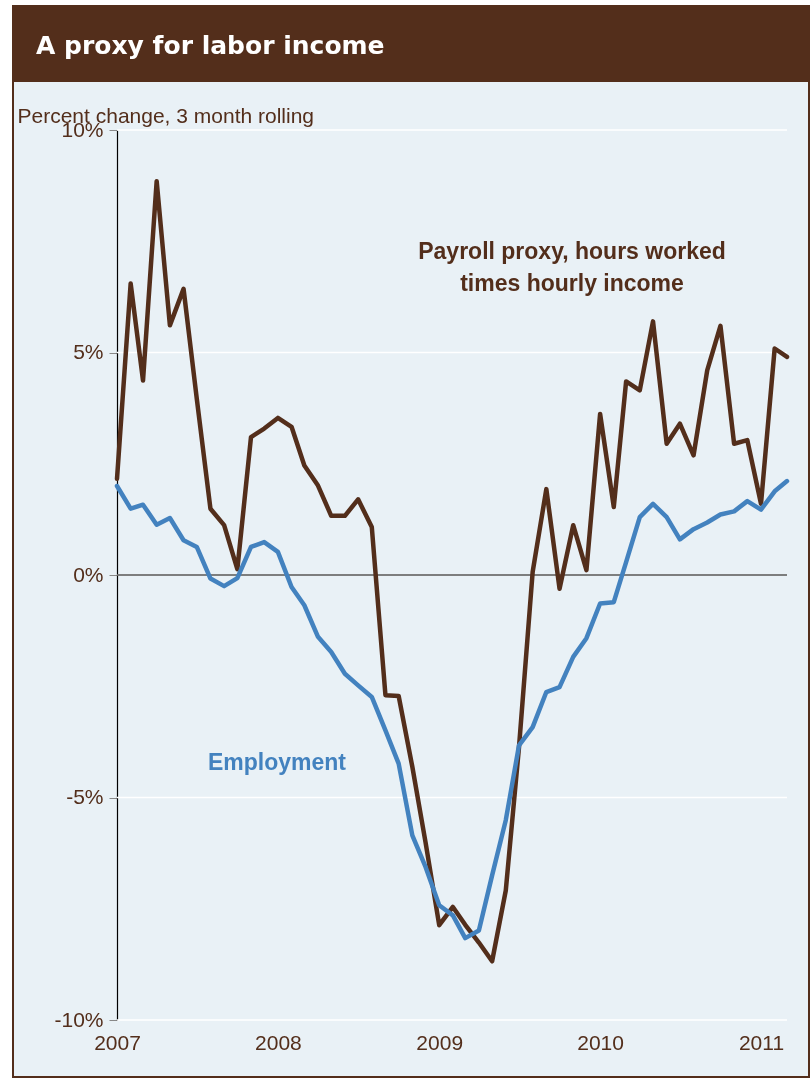 This screenshot has height=1088, width=810. I want to click on chart-title: A proxy for labor income, so click(411, 44).